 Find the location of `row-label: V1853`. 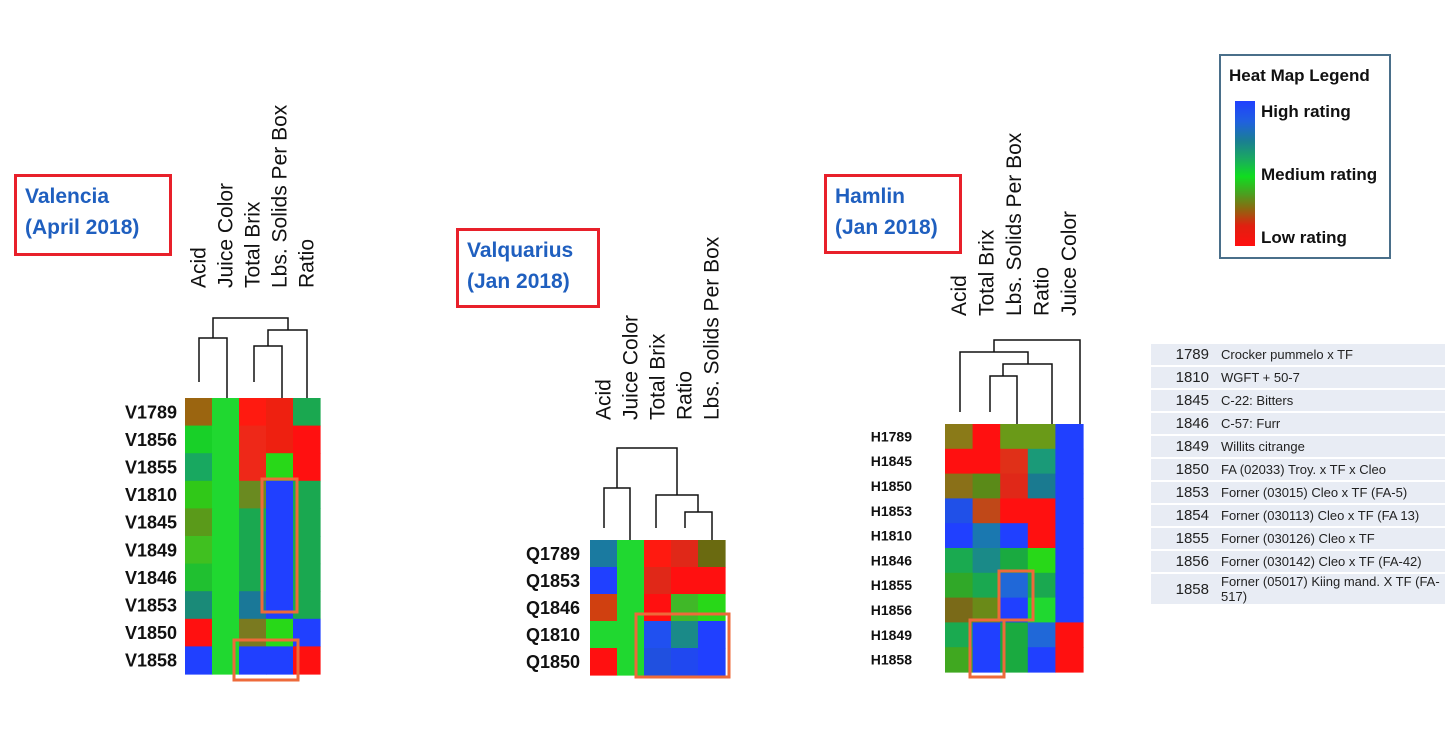

row-label: V1853 is located at coordinates (151, 605).